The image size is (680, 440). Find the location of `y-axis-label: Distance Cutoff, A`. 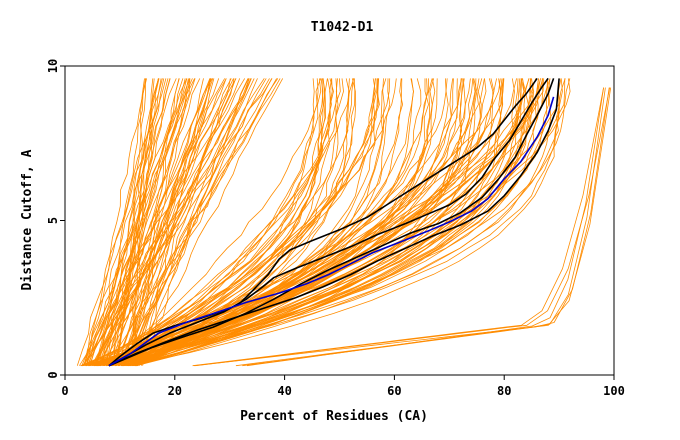

y-axis-label: Distance Cutoff, A is located at coordinates (27, 219).